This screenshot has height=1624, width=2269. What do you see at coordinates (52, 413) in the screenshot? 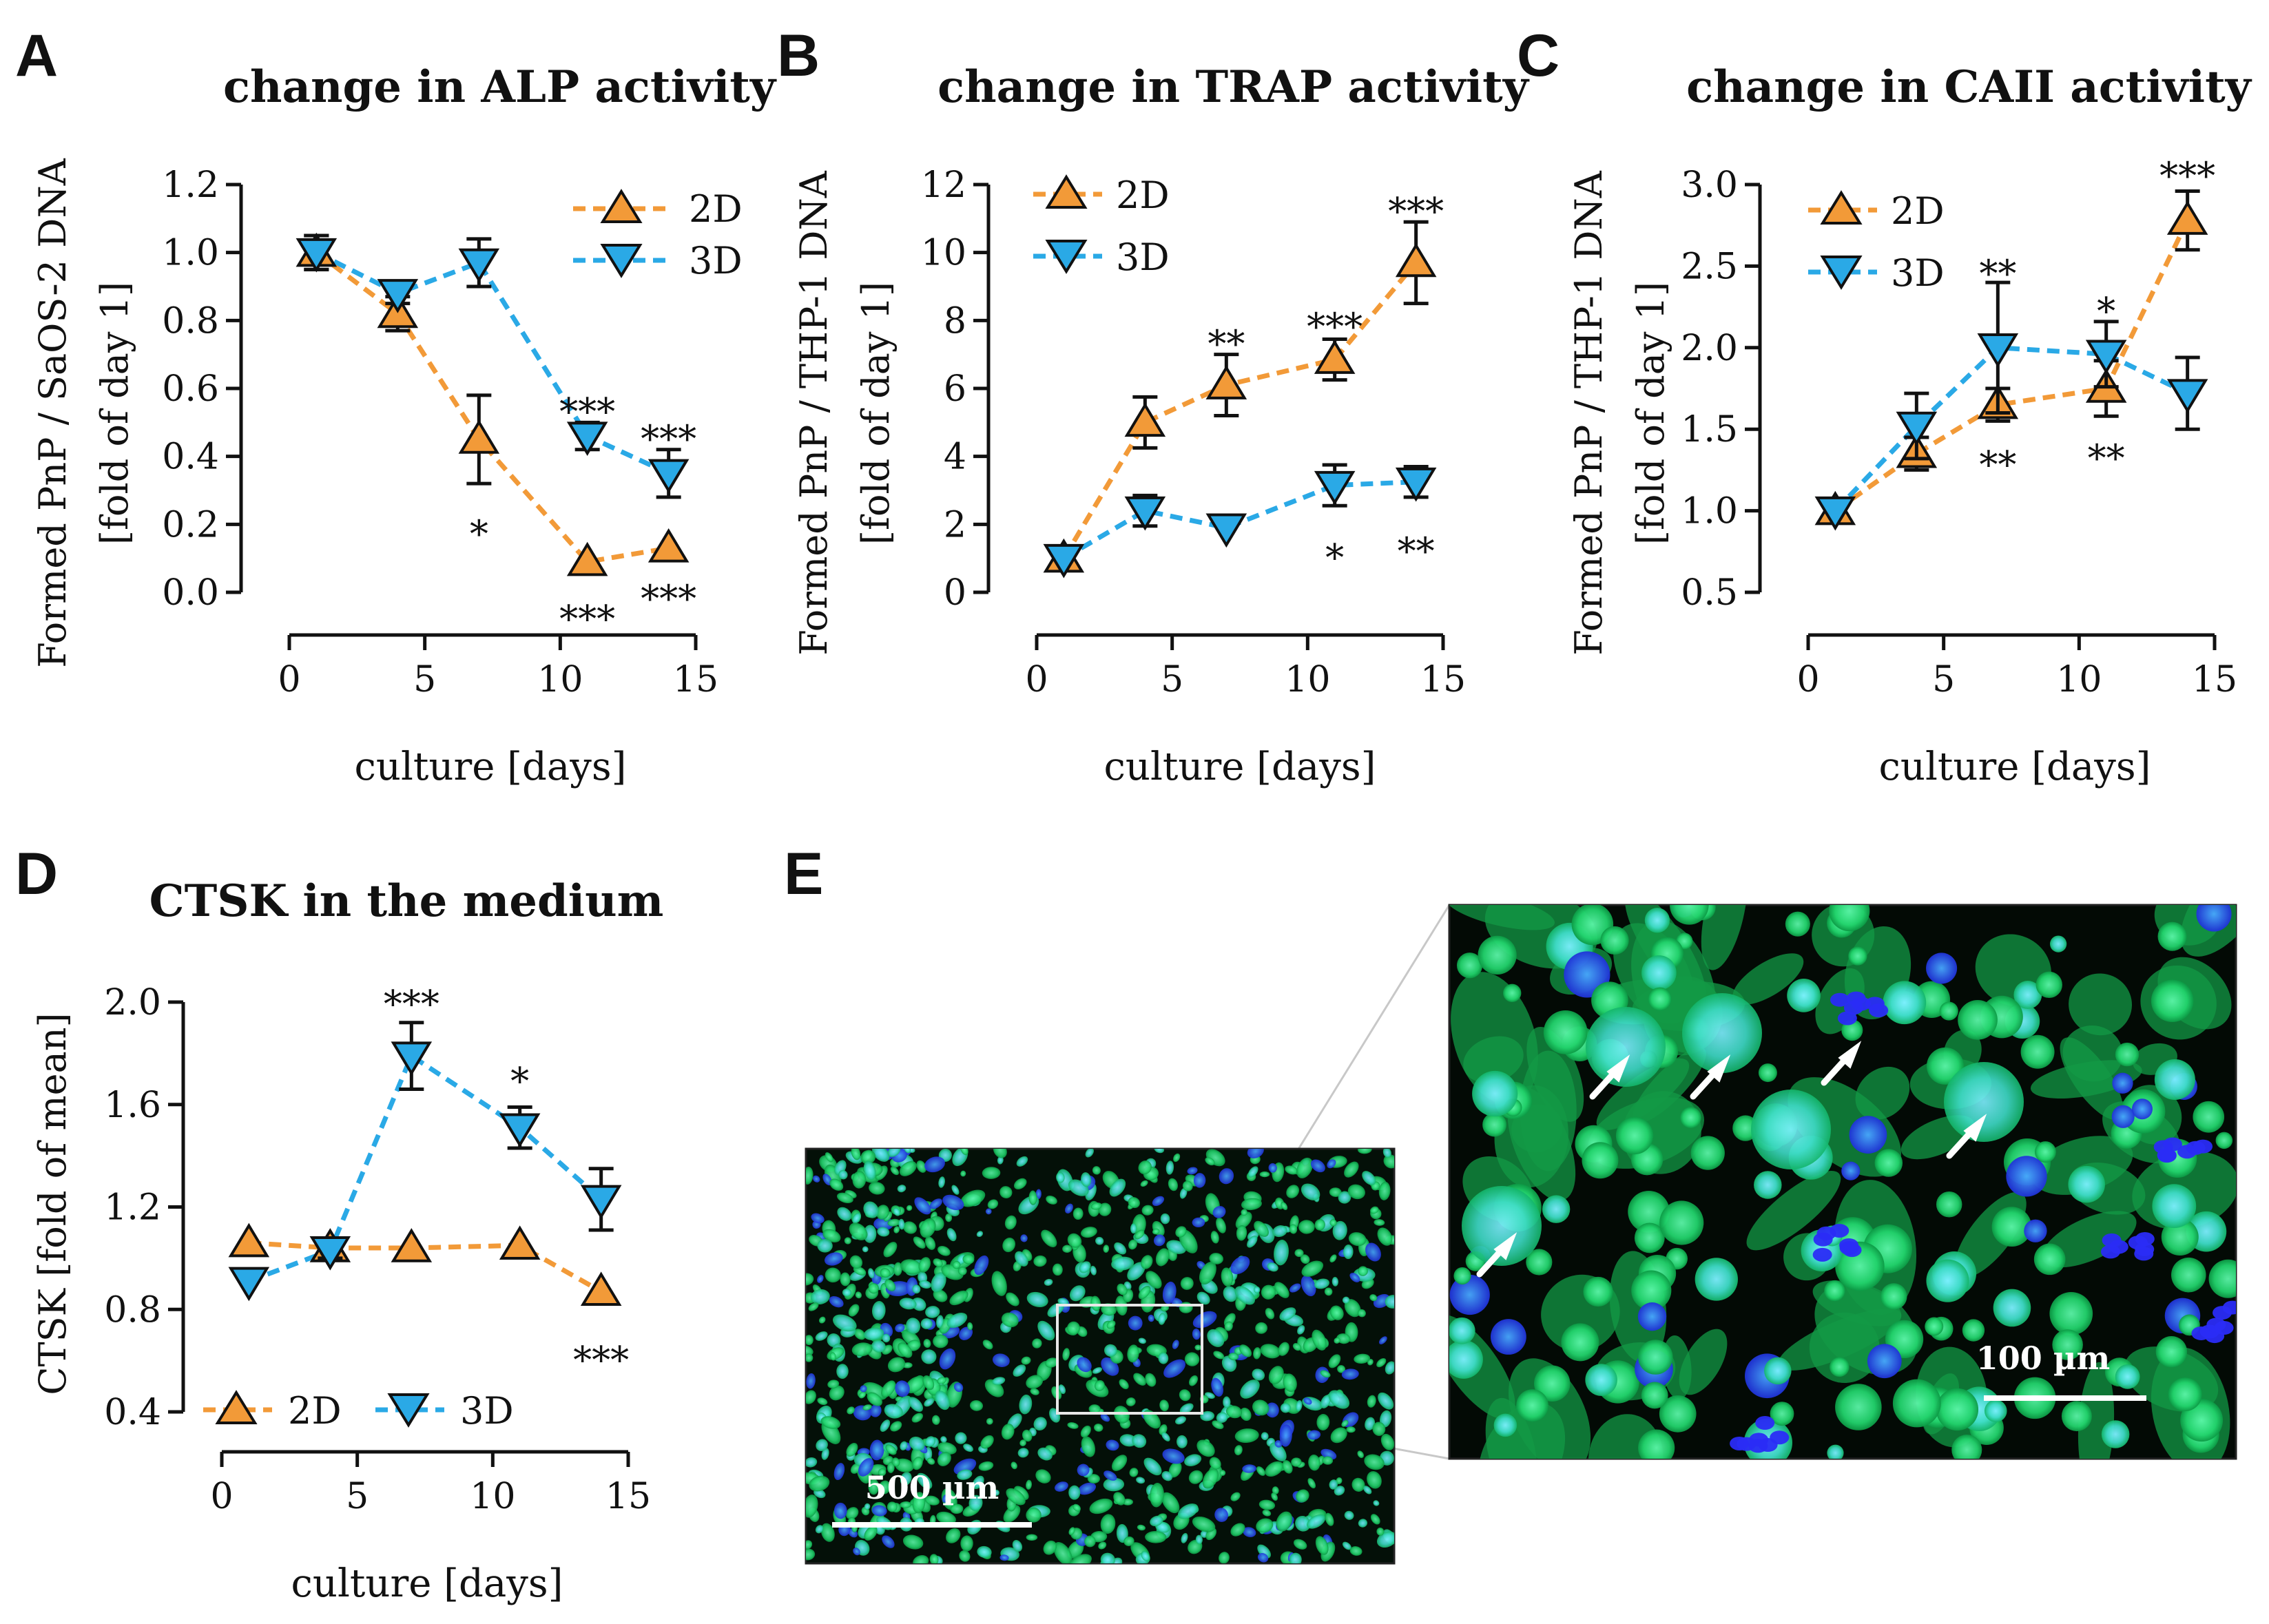
I see `y-axis-label-line1: Formed PnP / SaOS-2 DNA` at bounding box center [52, 413].